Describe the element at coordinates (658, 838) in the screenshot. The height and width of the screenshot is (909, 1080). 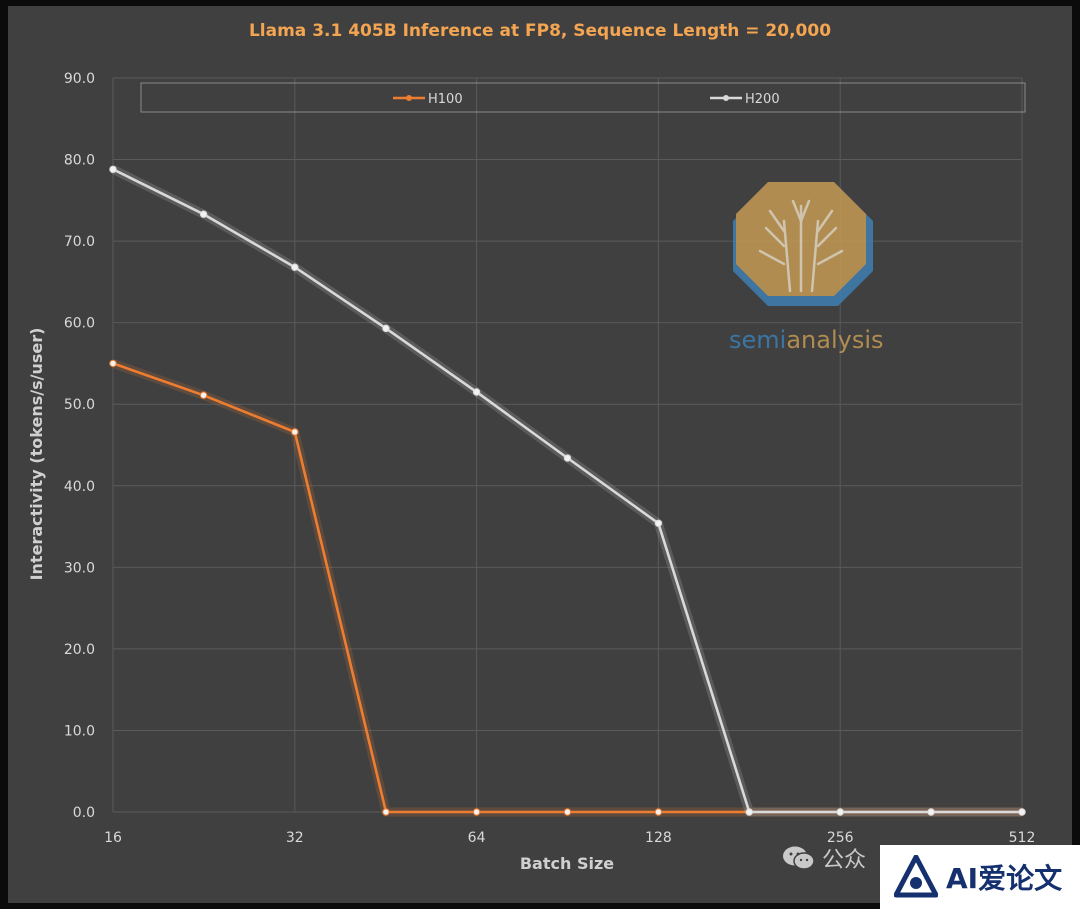
I see `x-tick-label: 128` at that location.